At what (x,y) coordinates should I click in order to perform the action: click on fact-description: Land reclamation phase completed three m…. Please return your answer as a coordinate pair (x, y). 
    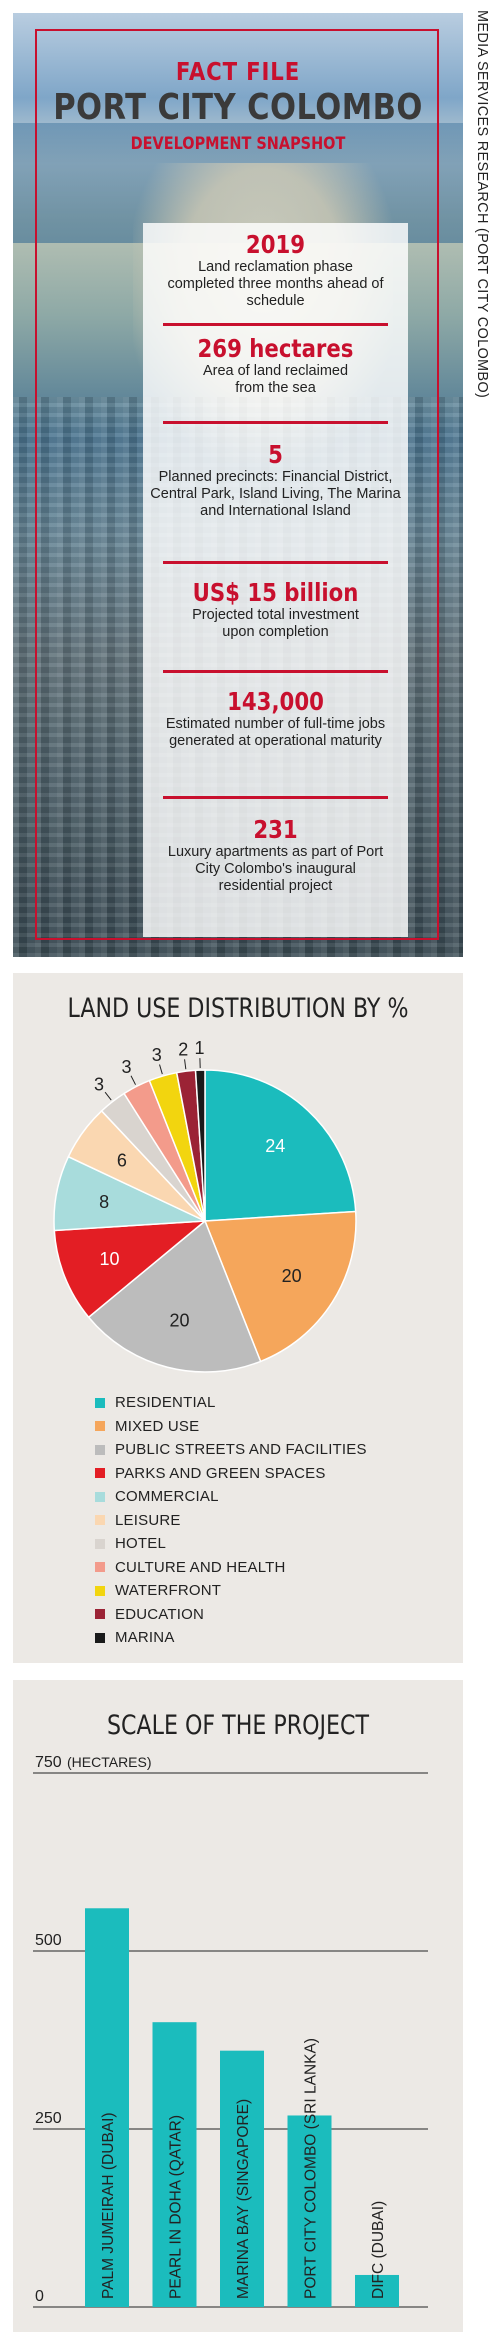
    Looking at the image, I should click on (275, 284).